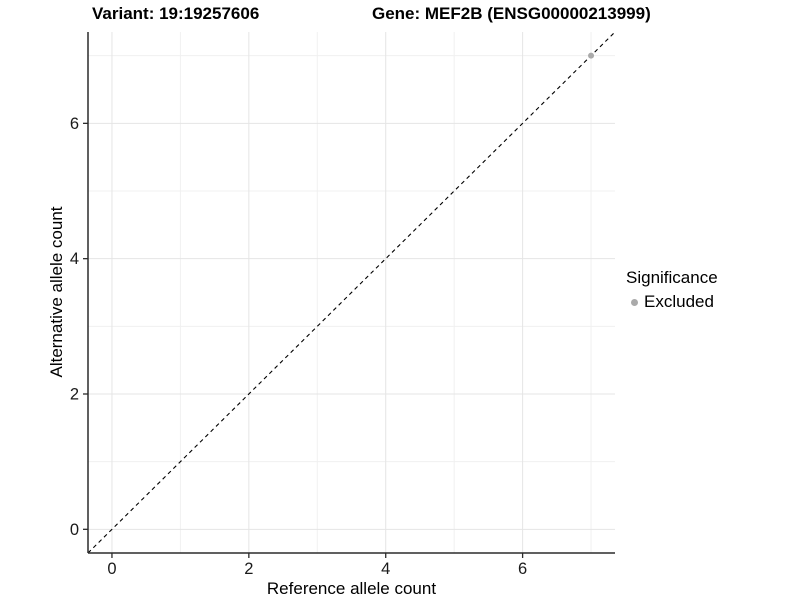 This screenshot has height=600, width=800. I want to click on y-tick-label: 2, so click(74, 394).